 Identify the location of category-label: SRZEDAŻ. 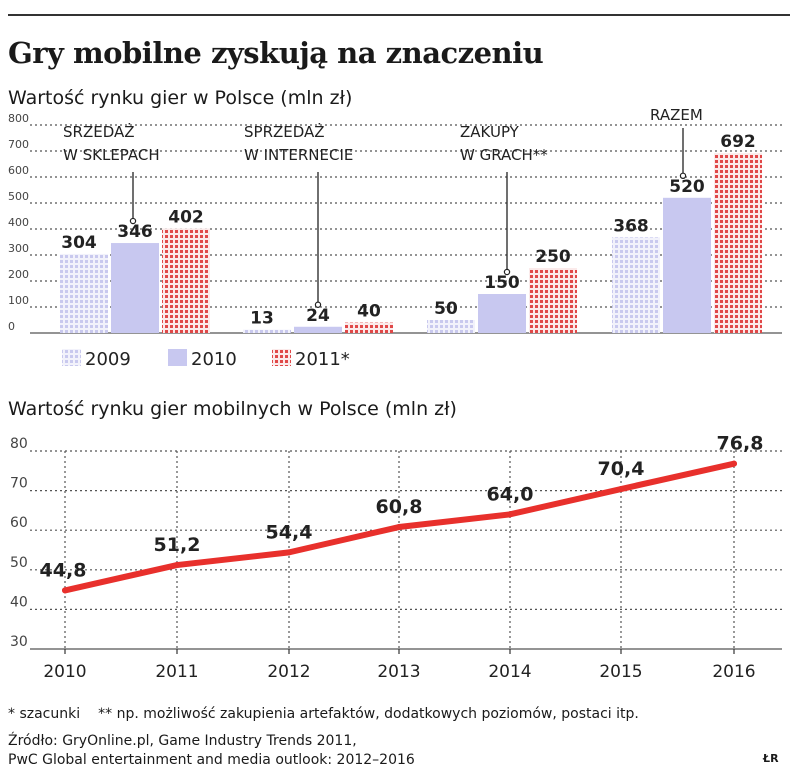
(99, 131).